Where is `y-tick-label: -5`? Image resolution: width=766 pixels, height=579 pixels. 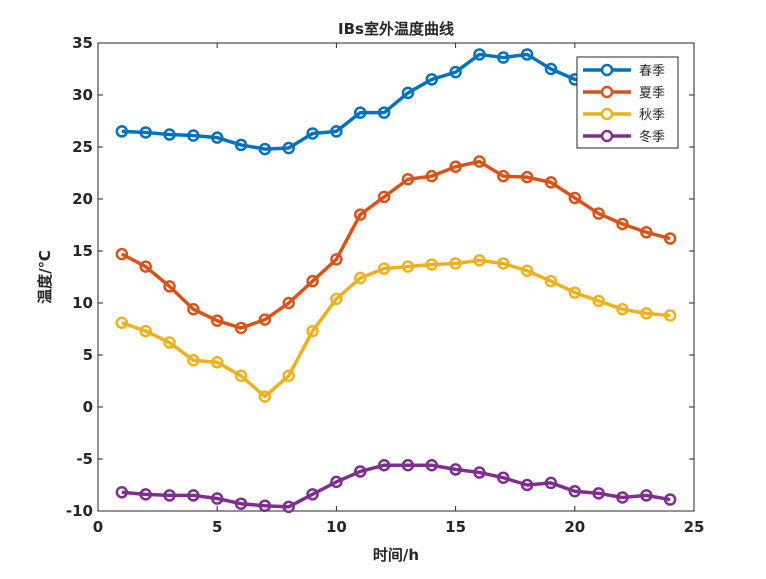 y-tick-label: -5 is located at coordinates (84, 459).